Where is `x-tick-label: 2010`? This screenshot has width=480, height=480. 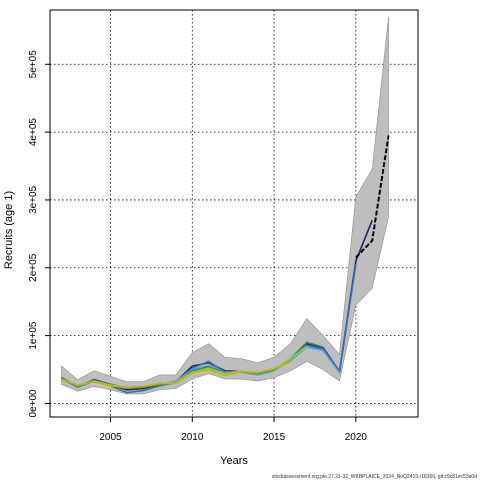 x-tick-label: 2010 is located at coordinates (192, 437).